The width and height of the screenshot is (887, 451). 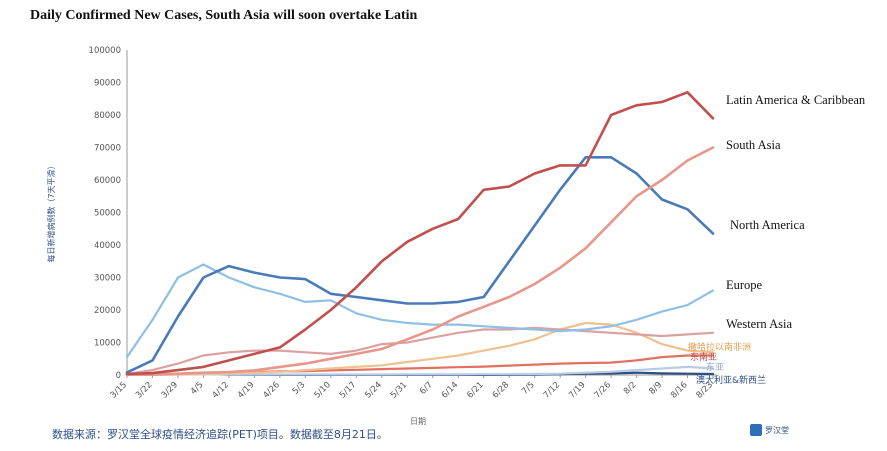 What do you see at coordinates (348, 390) in the screenshot?
I see `x-tick-label: 5/17` at bounding box center [348, 390].